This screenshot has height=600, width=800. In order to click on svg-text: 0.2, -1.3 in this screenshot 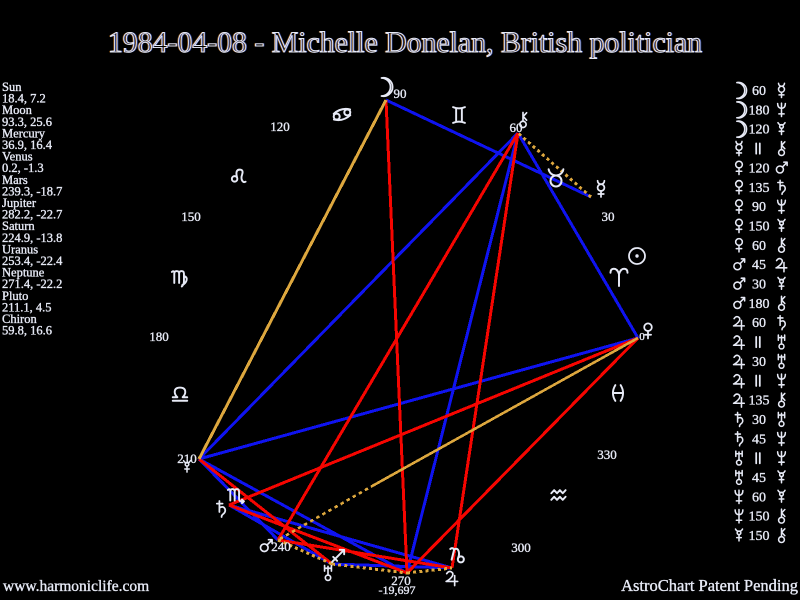, I will do `click(23, 168)`.